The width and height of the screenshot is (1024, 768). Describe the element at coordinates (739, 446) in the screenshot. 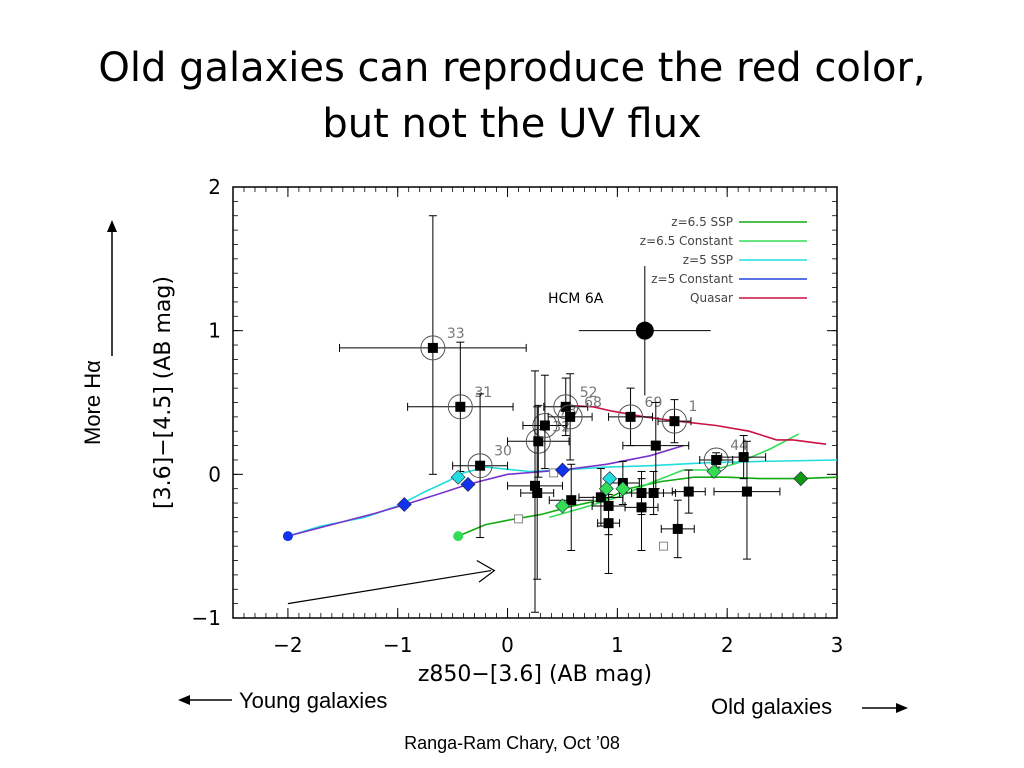

I see `galaxy-id-label: 44` at that location.